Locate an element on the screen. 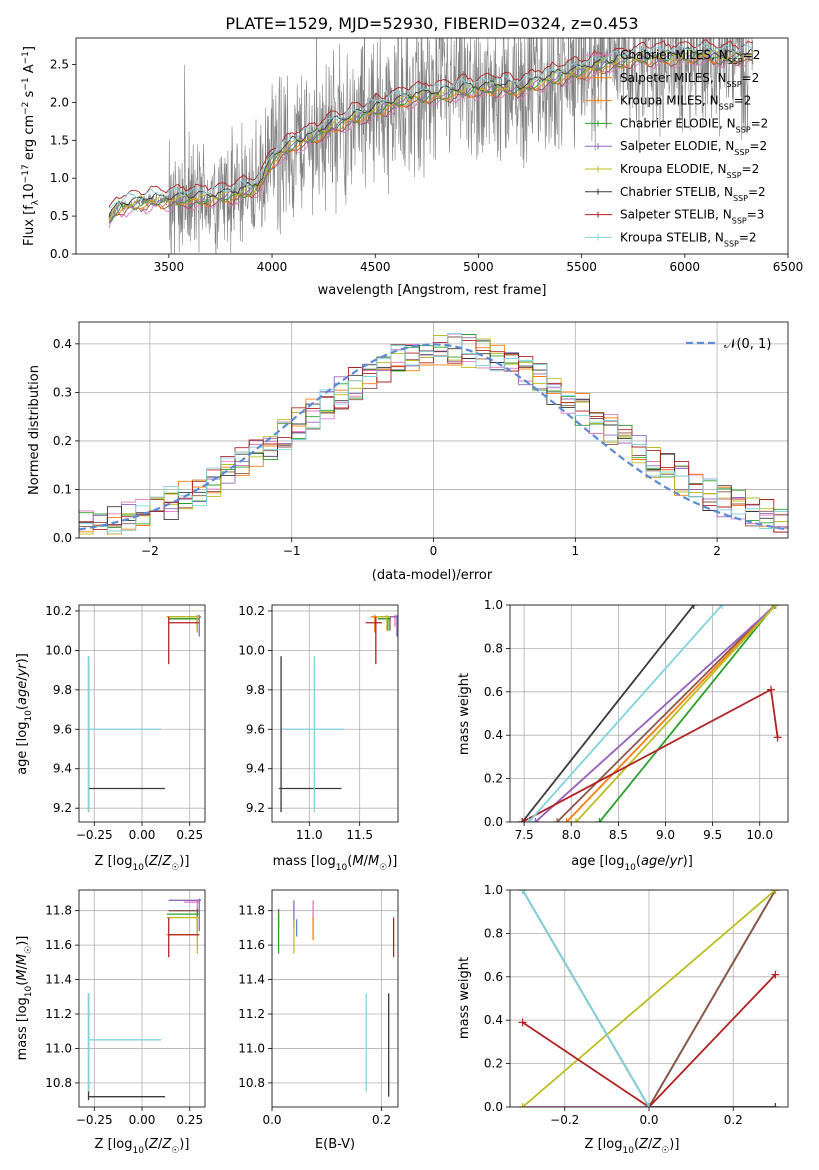 The image size is (819, 1170). mass-weight-vs-z-x-tick-label: −0.2 is located at coordinates (564, 1120).